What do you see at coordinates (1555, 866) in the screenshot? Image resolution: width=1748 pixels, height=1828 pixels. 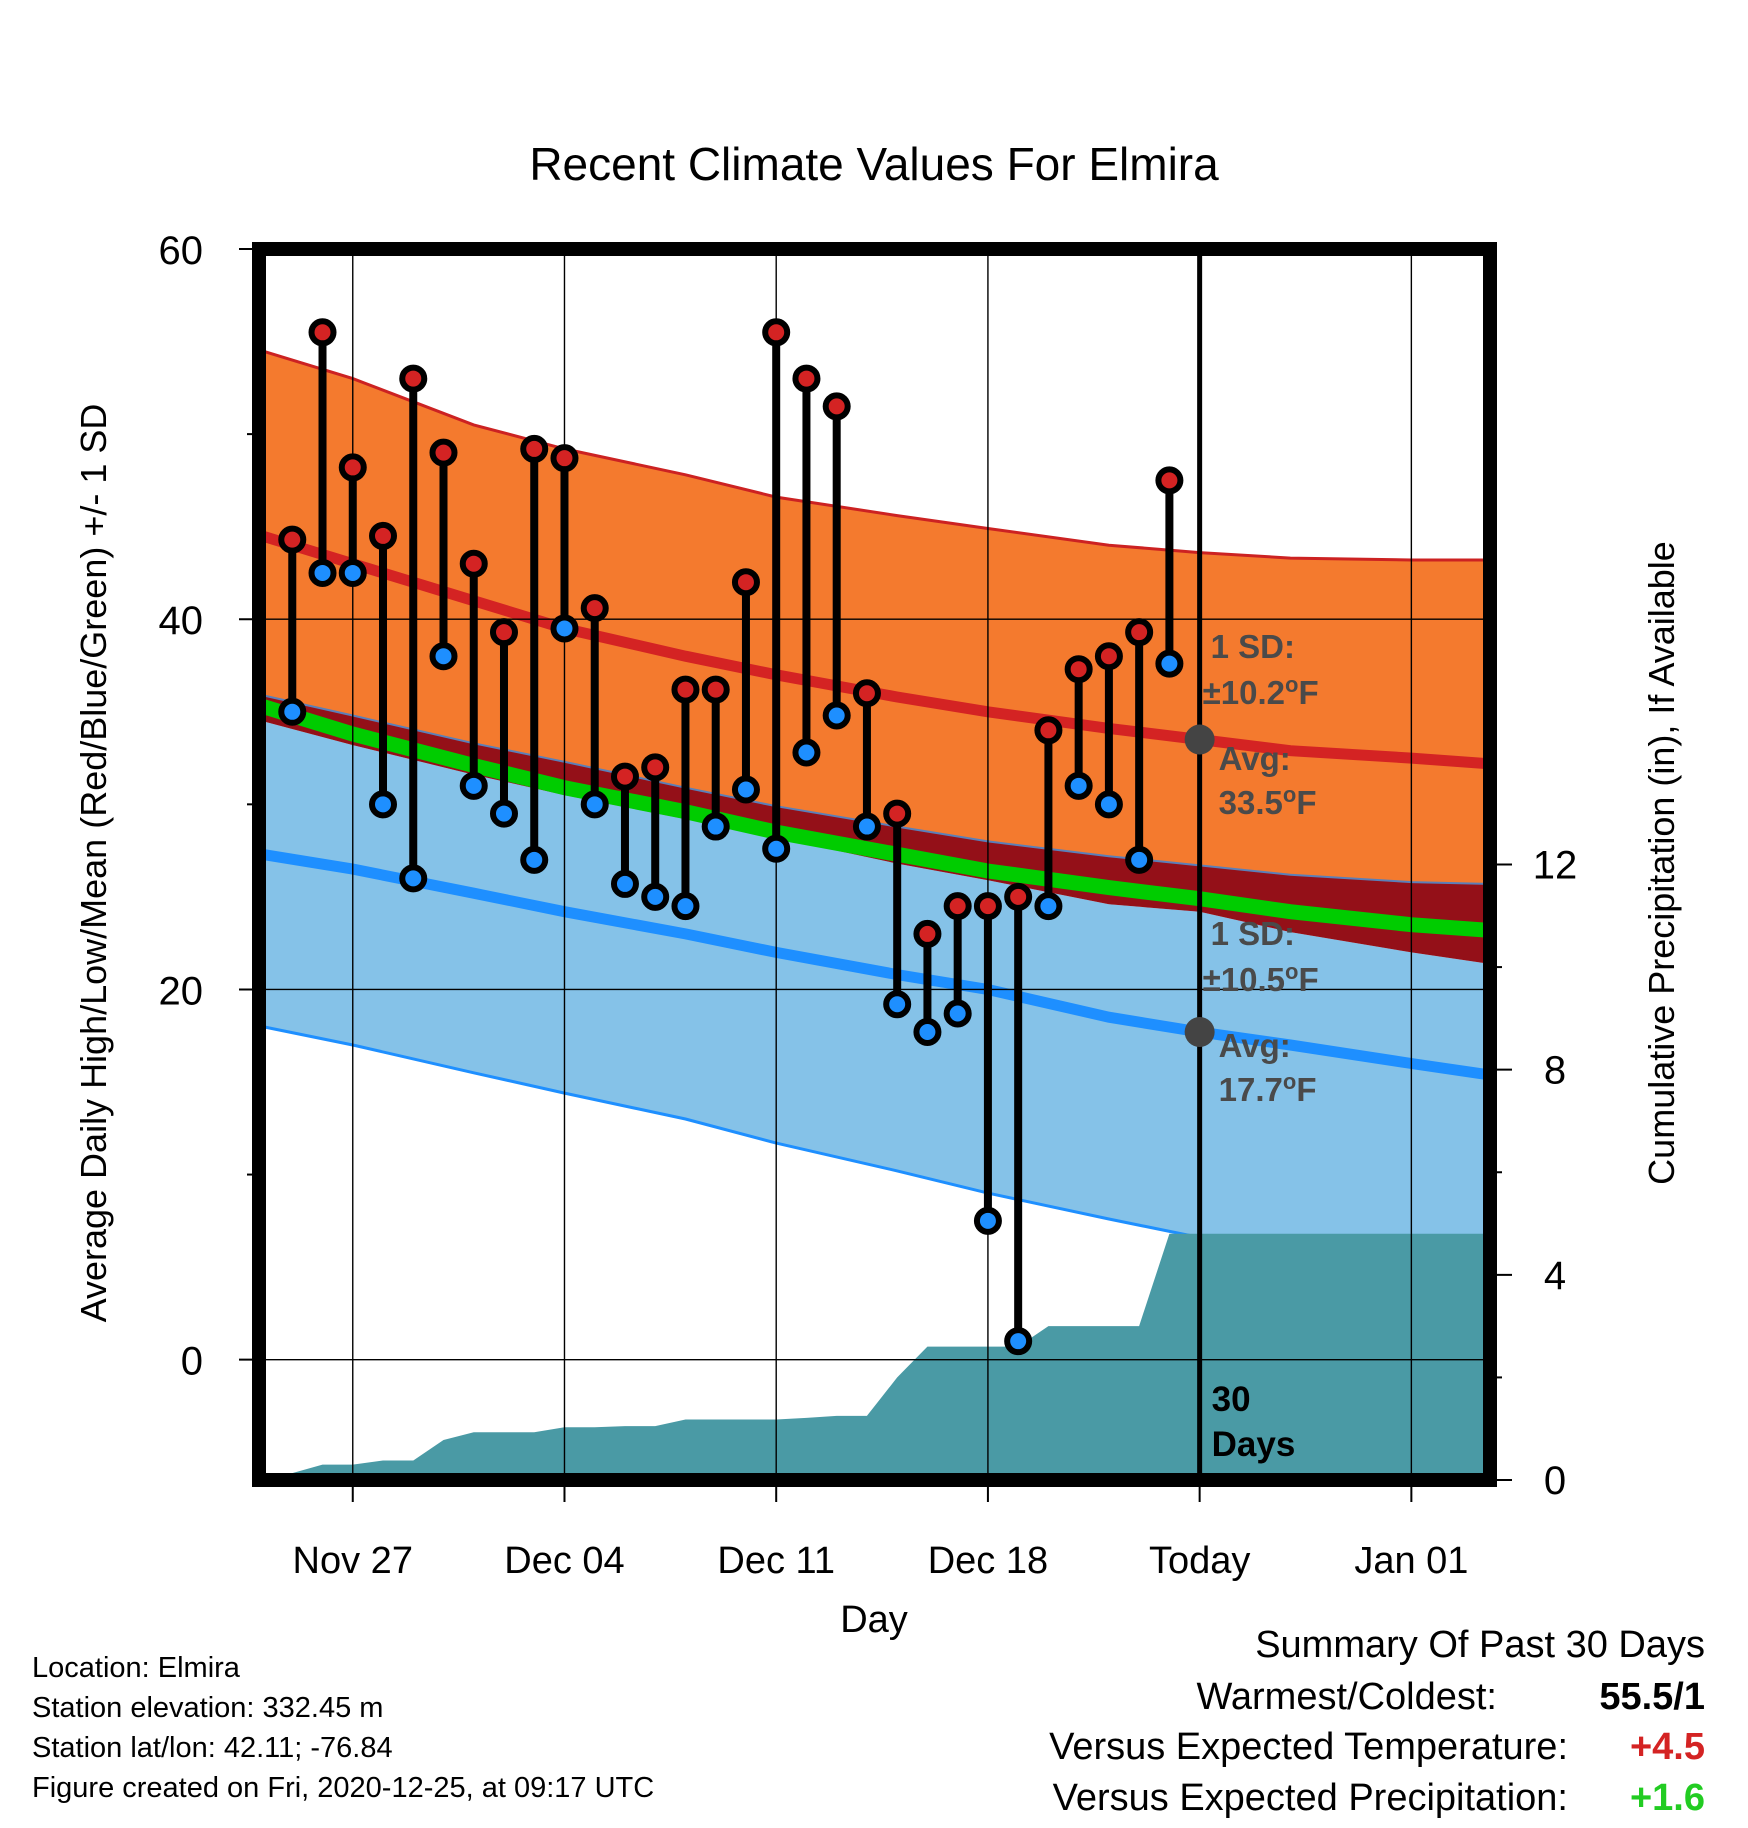 I see `y2-tick-label: 12` at bounding box center [1555, 866].